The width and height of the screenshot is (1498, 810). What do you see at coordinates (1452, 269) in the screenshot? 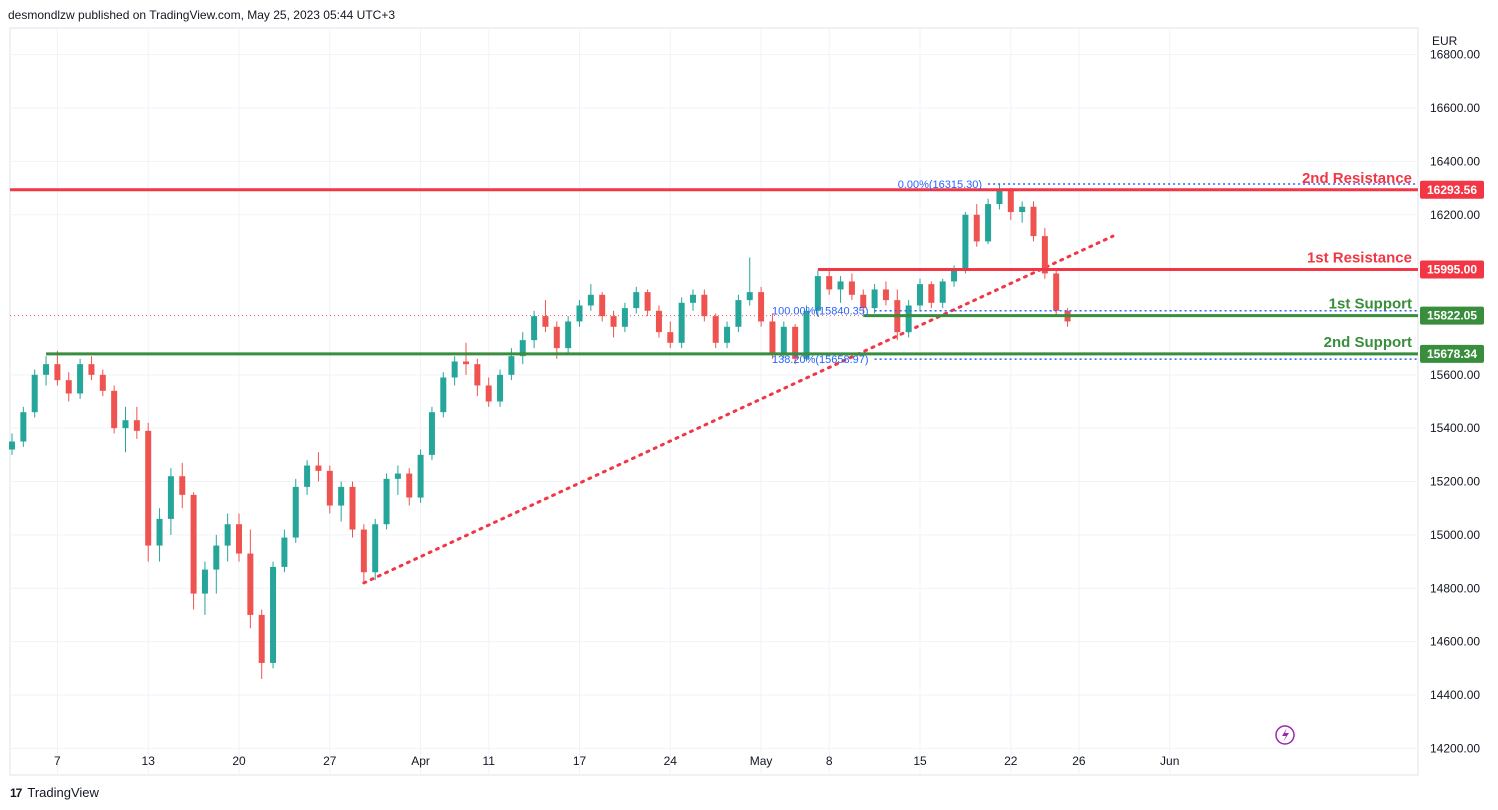
I see `level-badge-label: 15995.00` at bounding box center [1452, 269].